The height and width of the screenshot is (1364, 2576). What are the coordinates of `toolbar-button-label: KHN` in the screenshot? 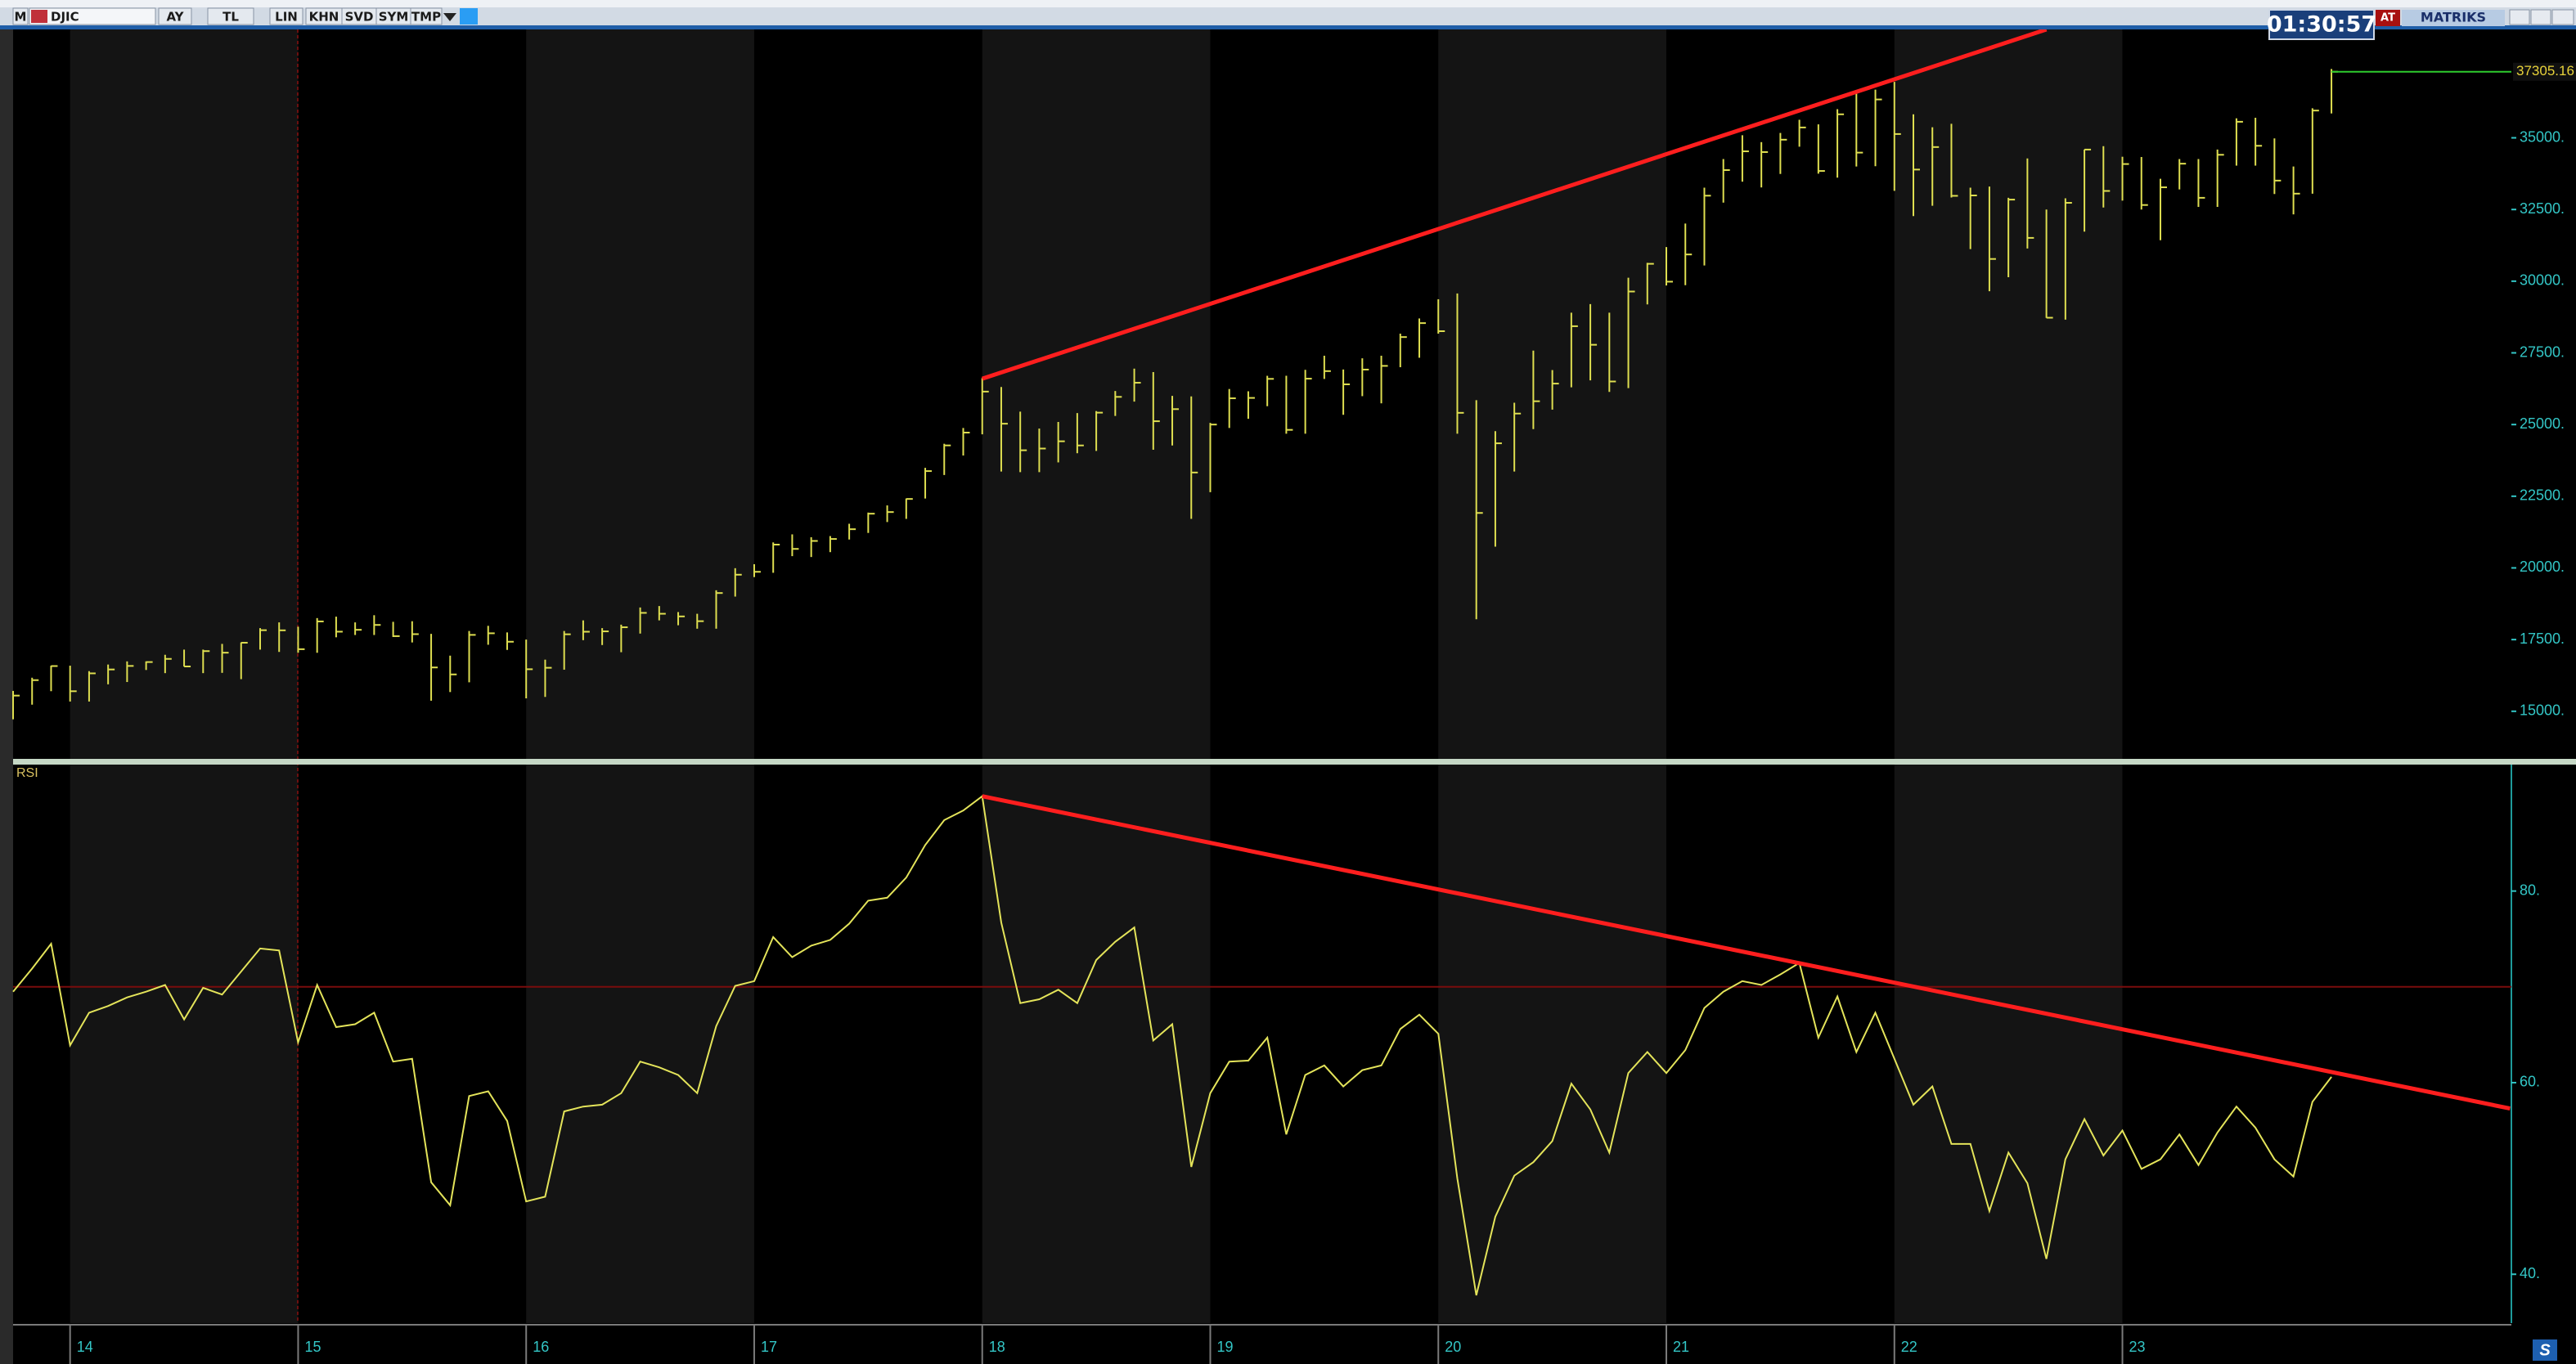 It's located at (324, 18).